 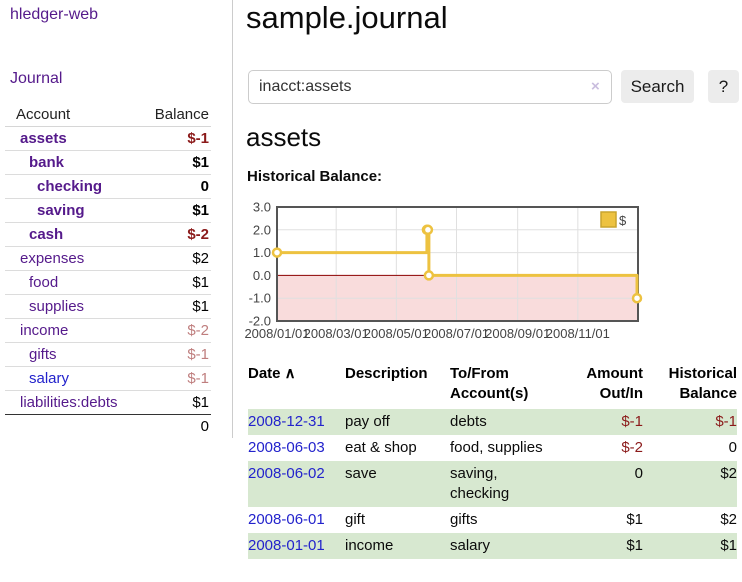 What do you see at coordinates (286, 421) in the screenshot?
I see `register-date-link: 2008-12-31` at bounding box center [286, 421].